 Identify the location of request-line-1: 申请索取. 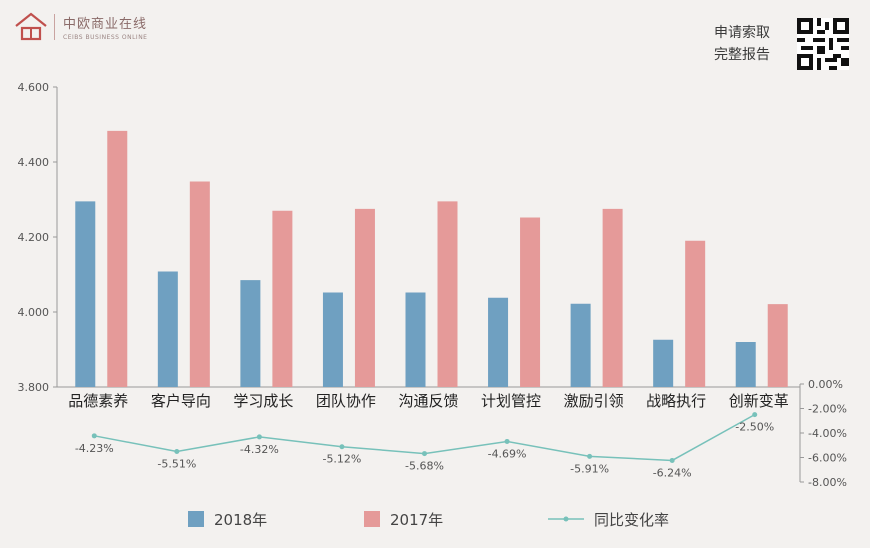
(742, 33).